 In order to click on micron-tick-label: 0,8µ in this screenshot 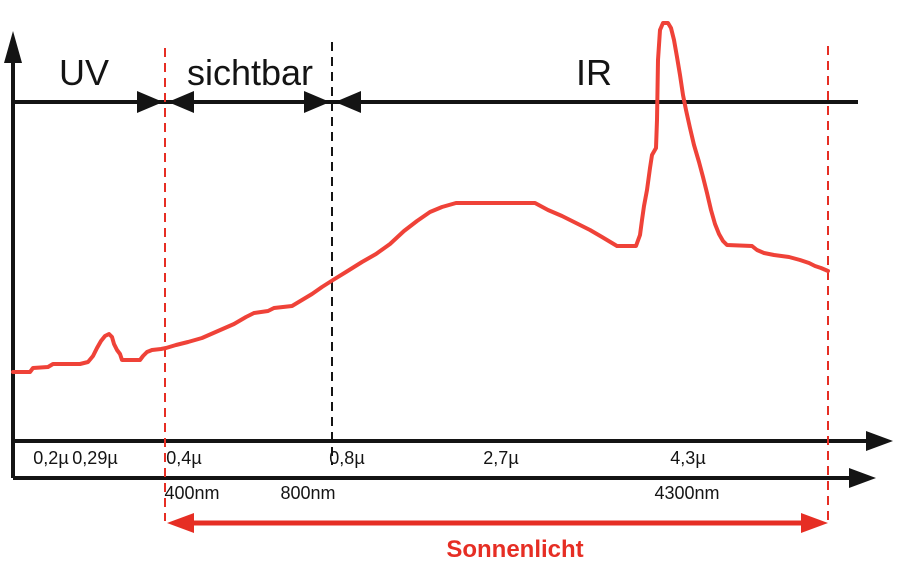, I will do `click(346, 458)`.